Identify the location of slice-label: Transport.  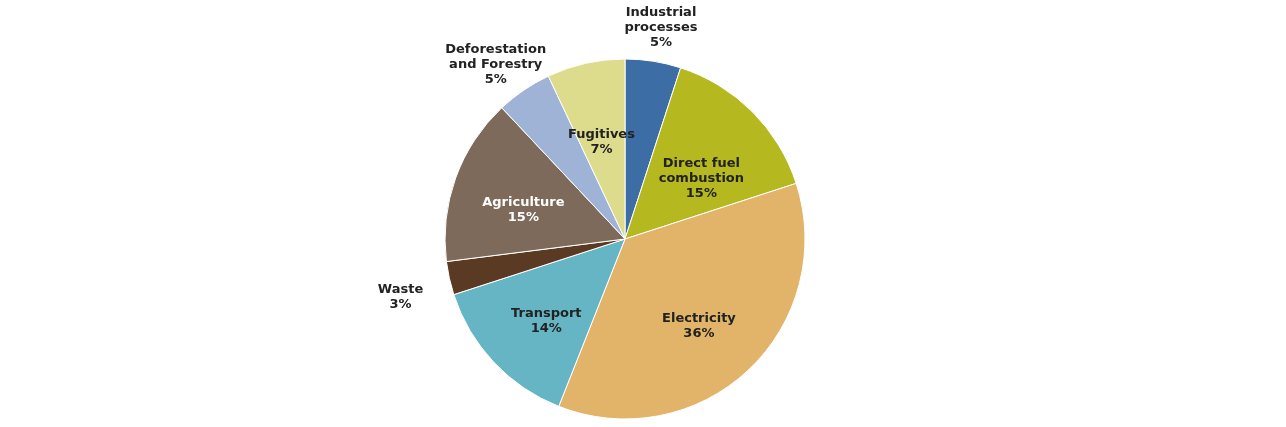
(546, 312).